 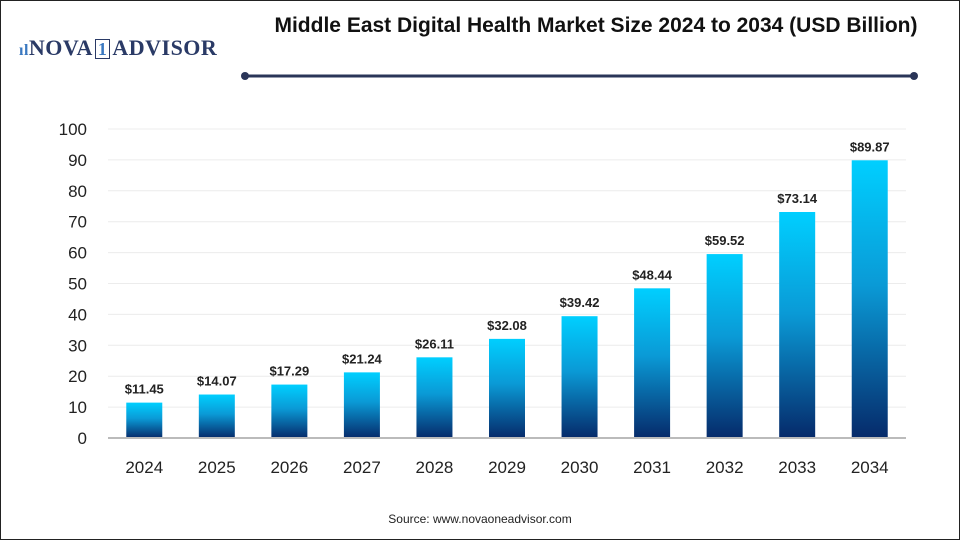 What do you see at coordinates (914, 76) in the screenshot?
I see `title-rule-dot-right` at bounding box center [914, 76].